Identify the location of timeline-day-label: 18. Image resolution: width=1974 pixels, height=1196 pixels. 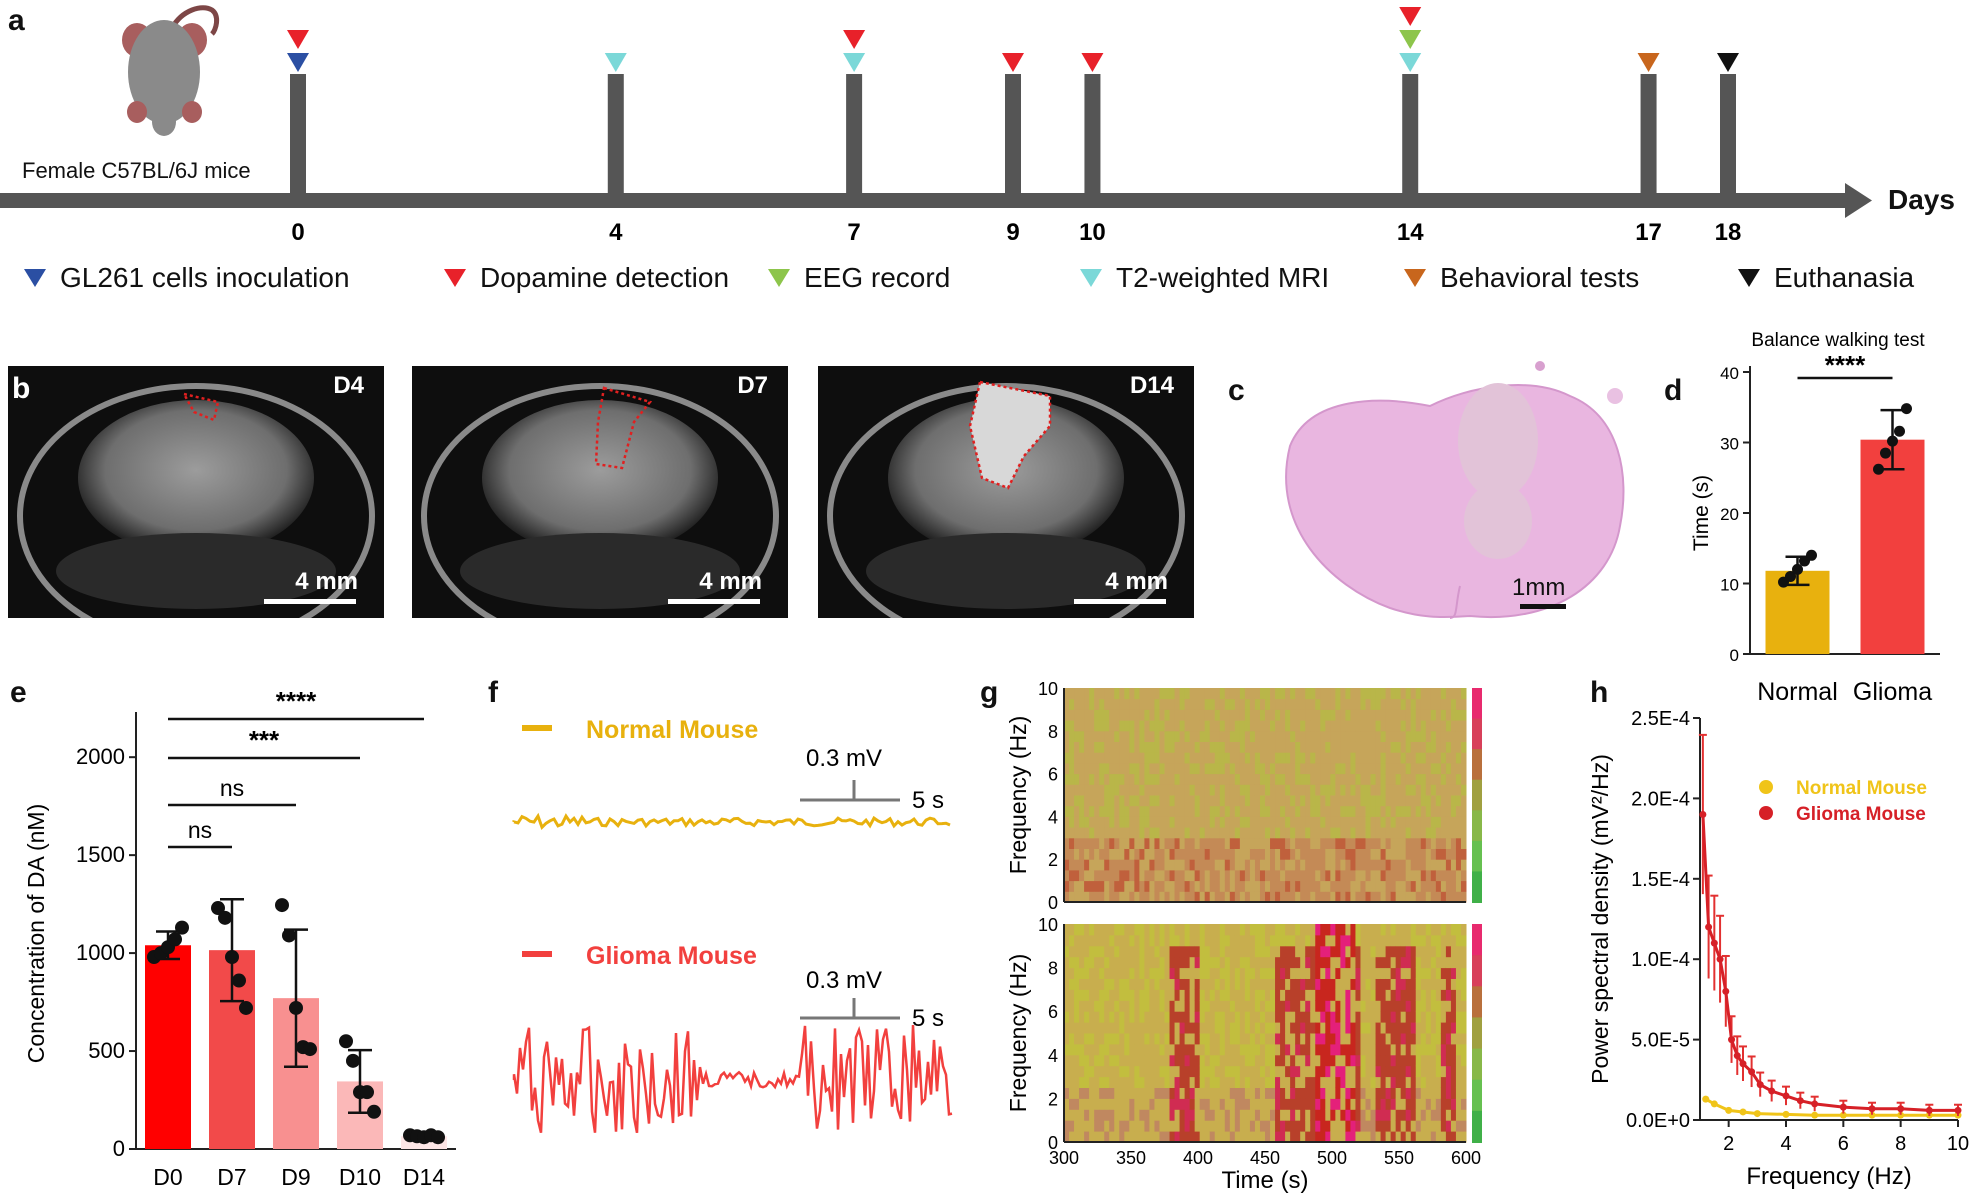
(1728, 232).